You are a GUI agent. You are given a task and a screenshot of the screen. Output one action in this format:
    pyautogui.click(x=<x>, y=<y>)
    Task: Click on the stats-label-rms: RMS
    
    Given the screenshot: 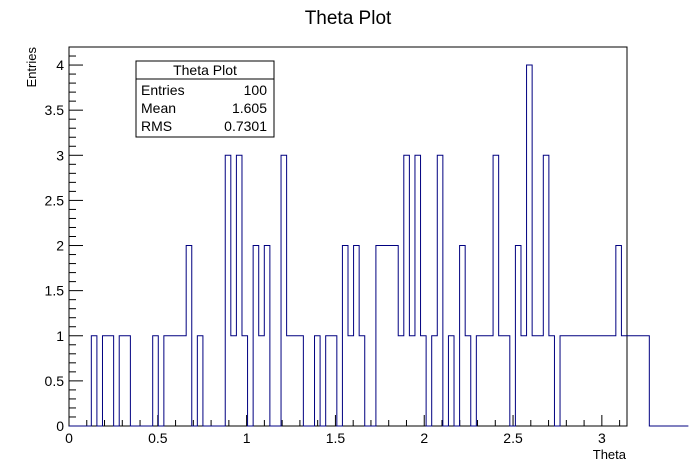 What is the action you would take?
    pyautogui.click(x=156, y=126)
    